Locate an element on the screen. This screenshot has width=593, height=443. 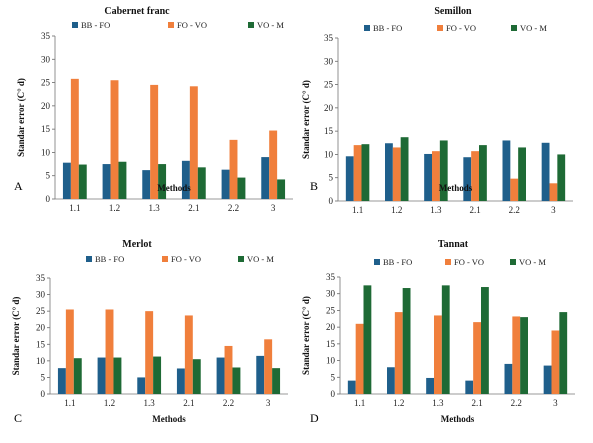
x-tick-label: 3 is located at coordinates (273, 208).